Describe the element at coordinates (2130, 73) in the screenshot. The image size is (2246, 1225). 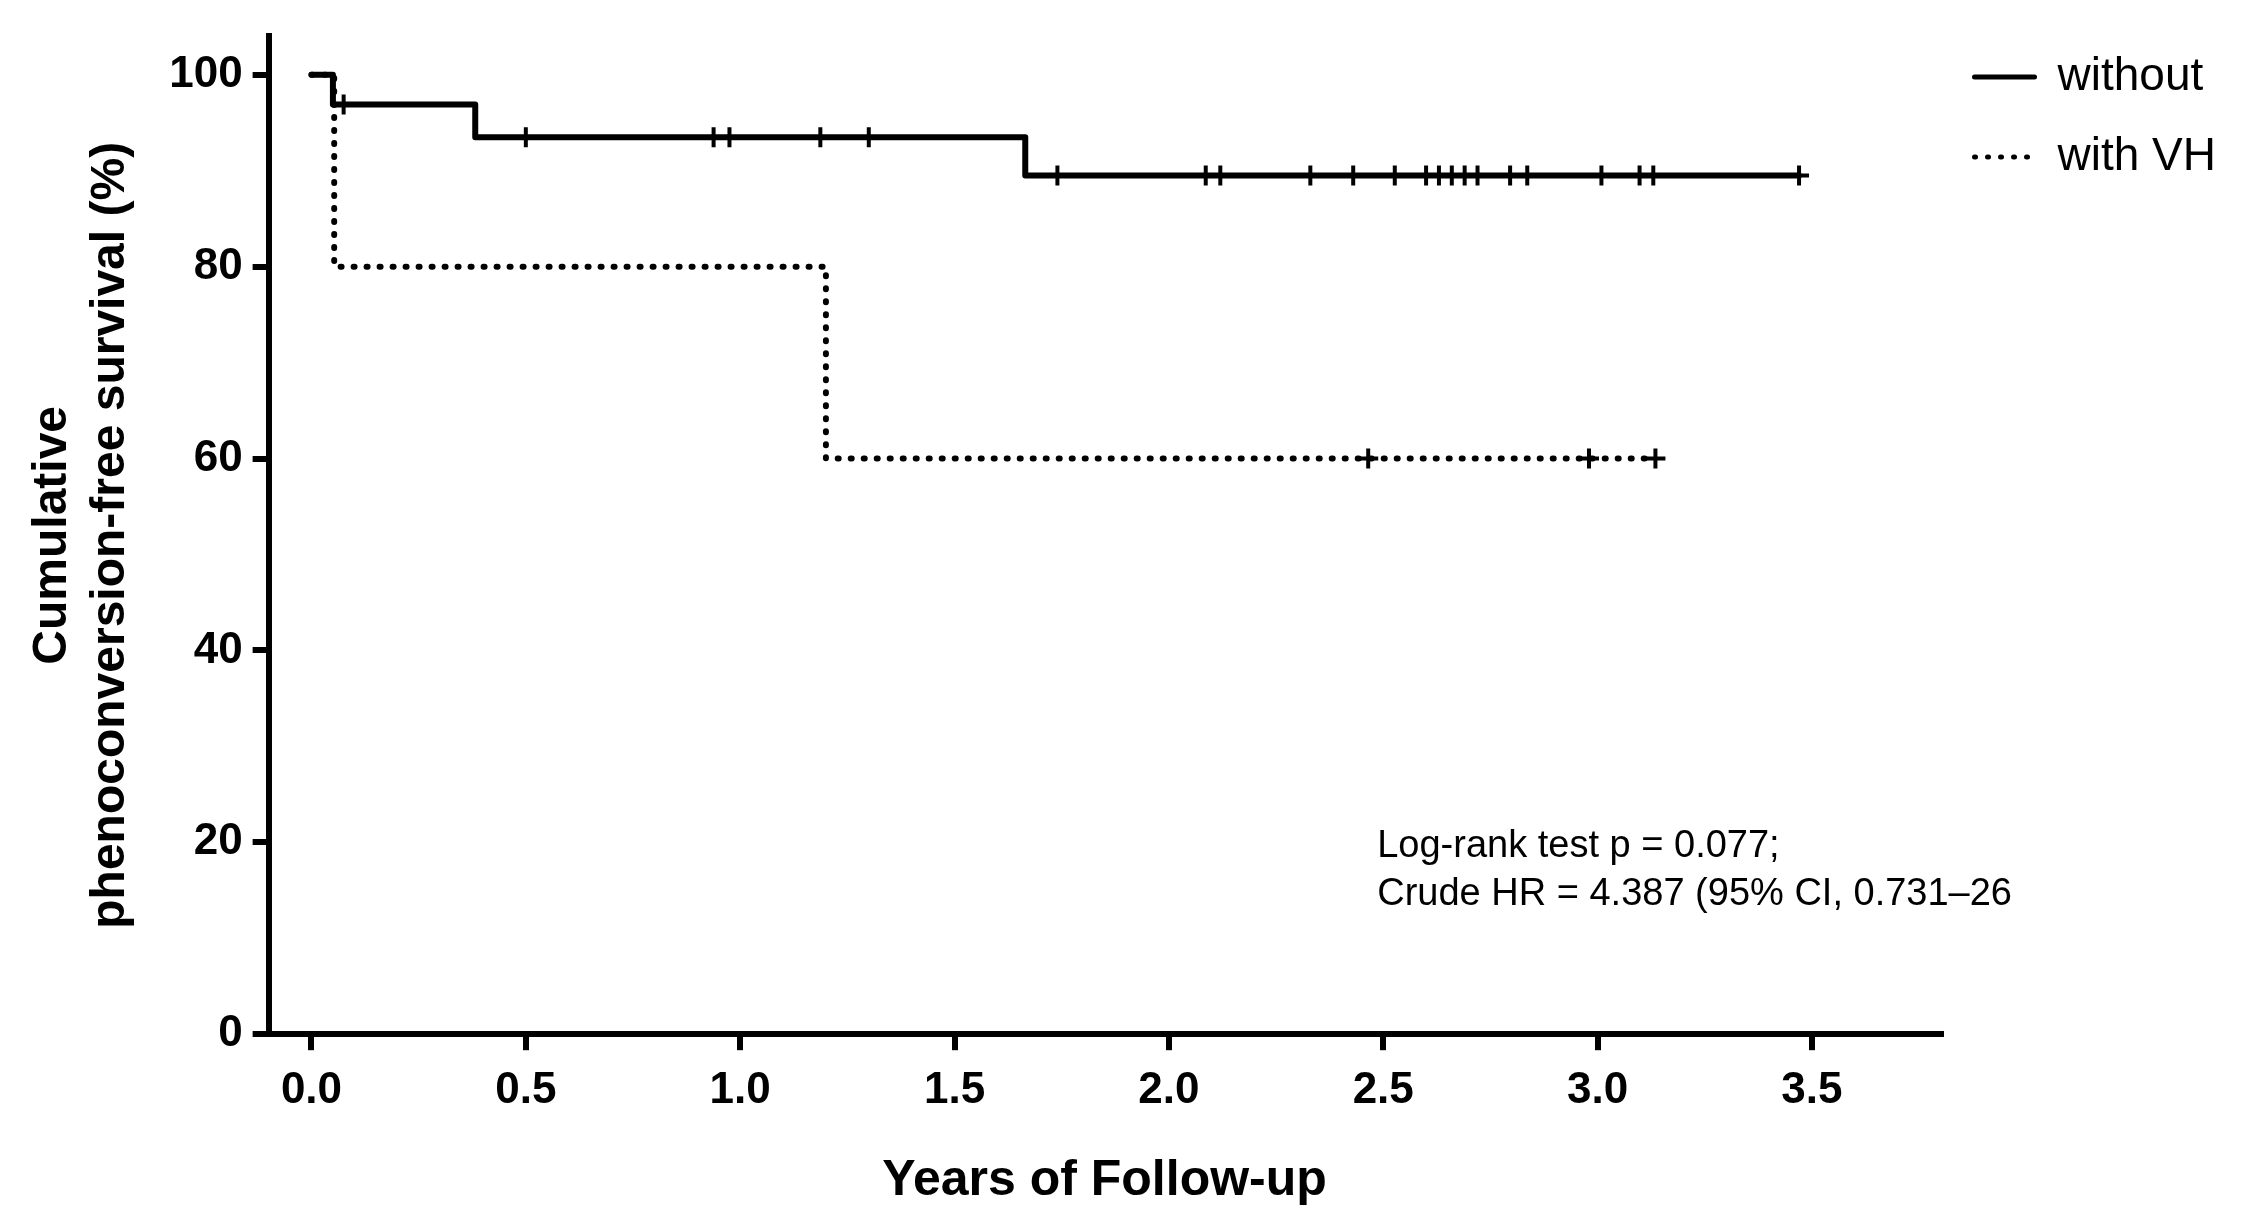
I see `legend-label: without` at that location.